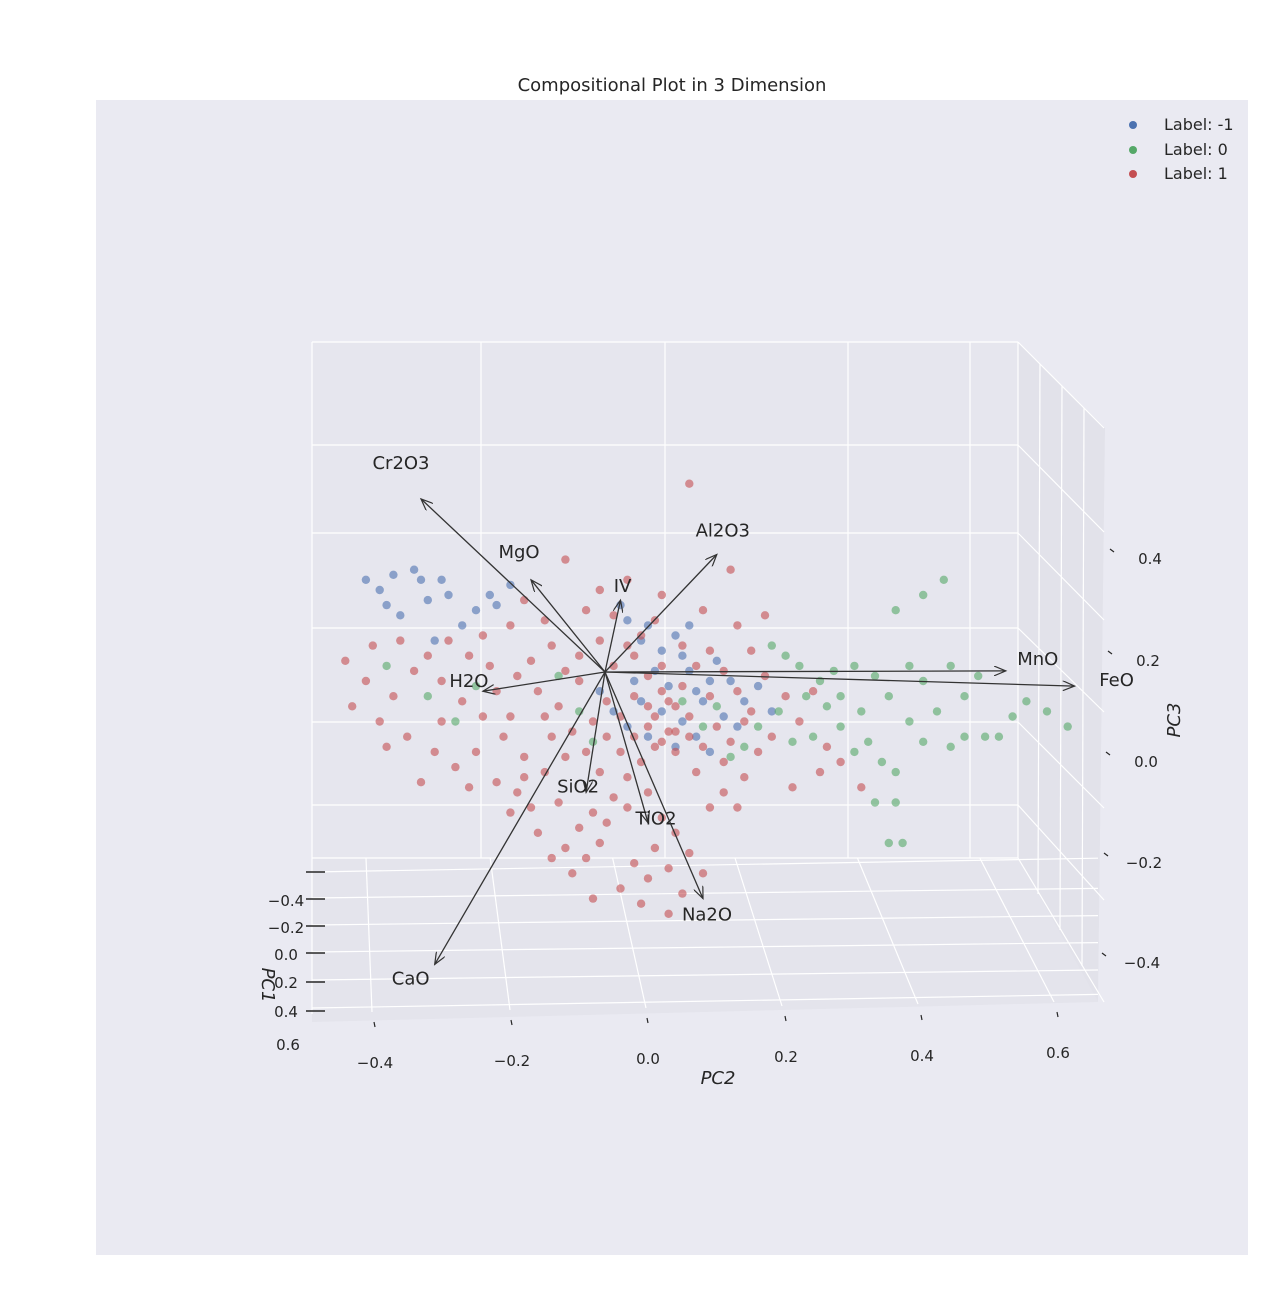  I want to click on loading-label-al2o3: Al2O3, so click(723, 531).